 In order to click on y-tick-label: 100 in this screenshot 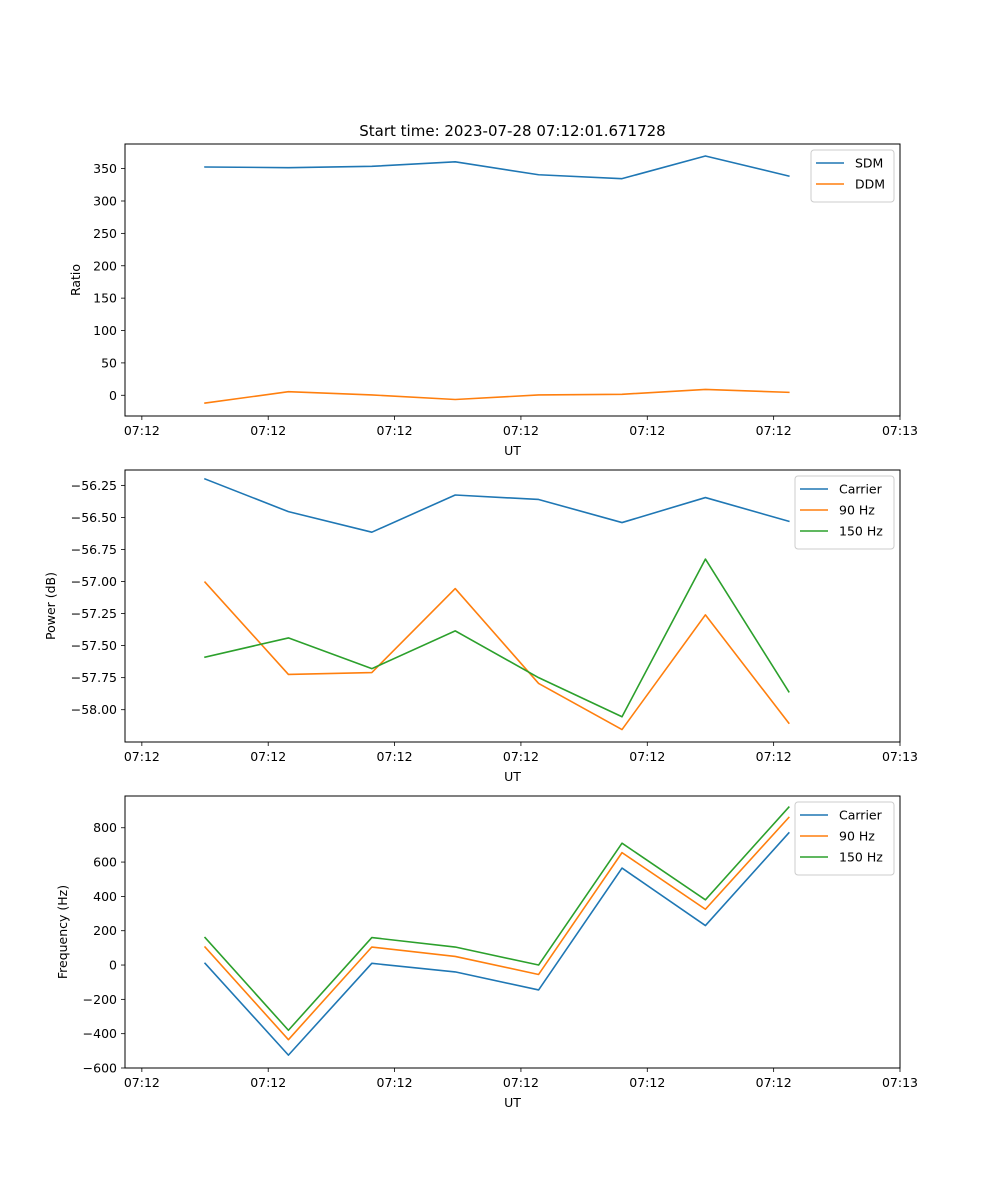, I will do `click(105, 330)`.